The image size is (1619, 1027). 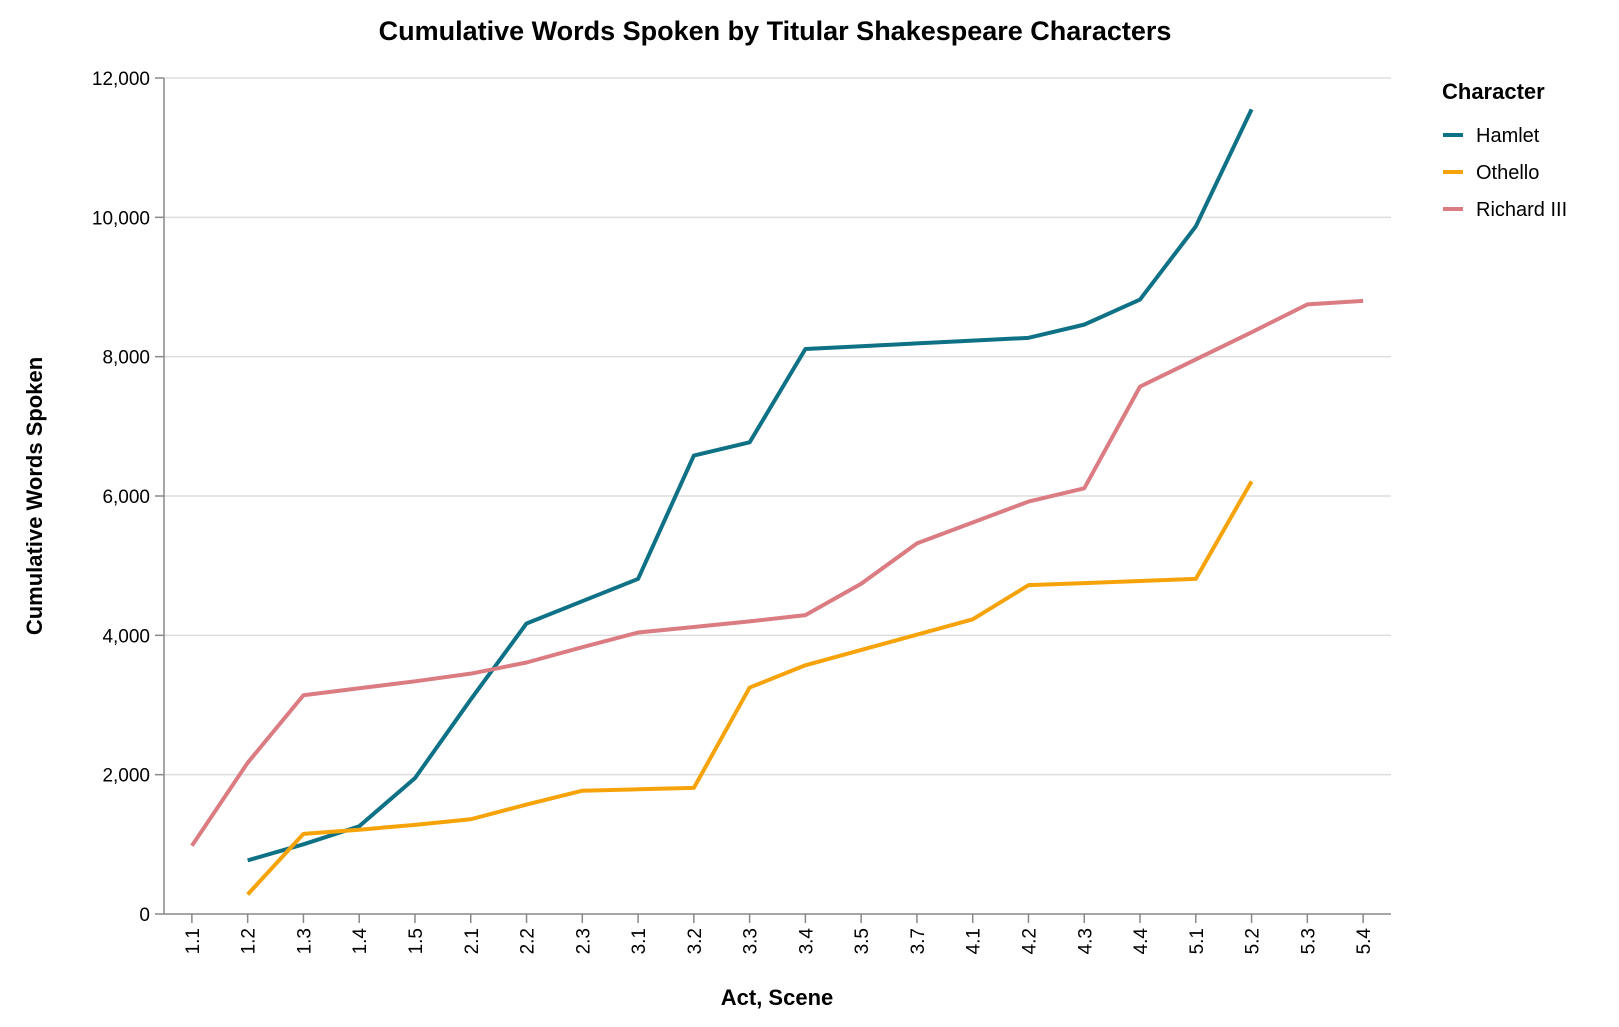 What do you see at coordinates (34, 496) in the screenshot?
I see `y-axis-title: Cumulative Words Spoken` at bounding box center [34, 496].